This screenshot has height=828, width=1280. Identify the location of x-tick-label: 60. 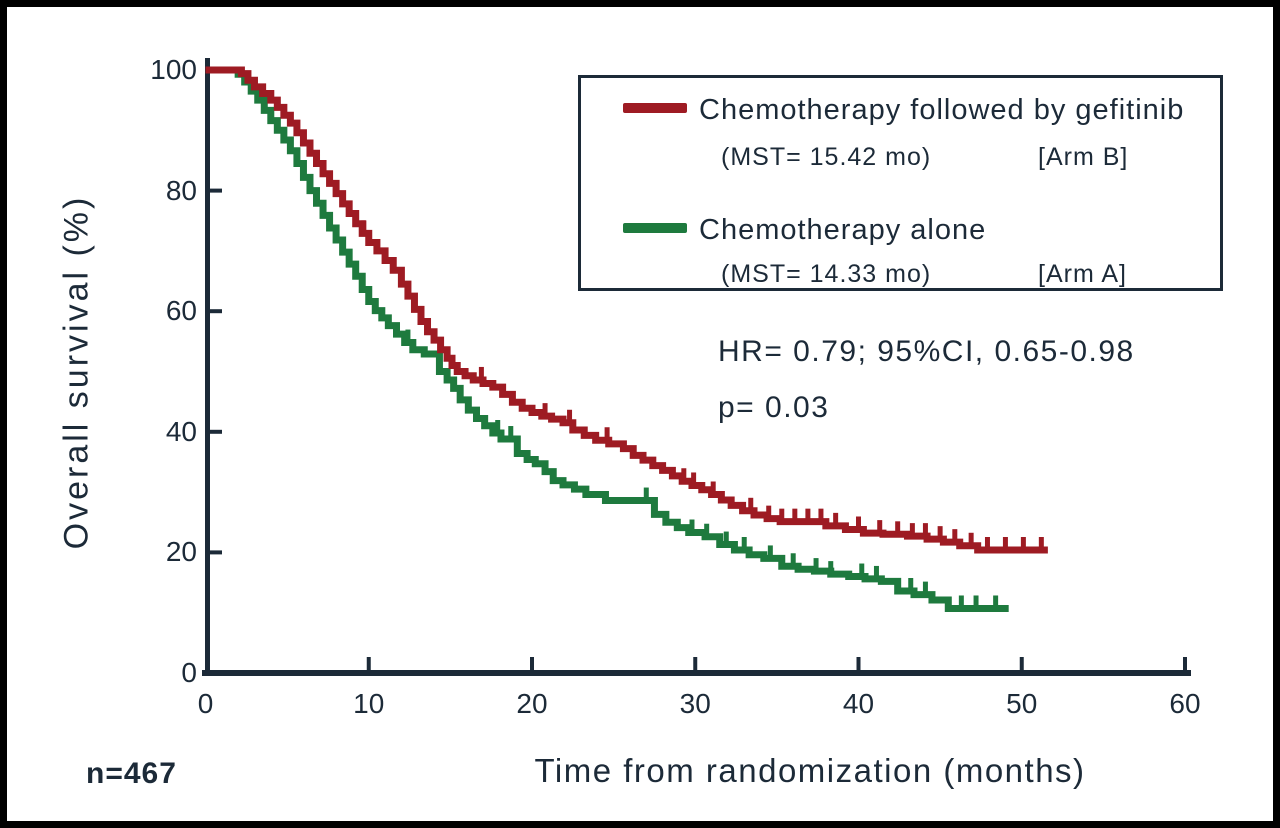
(1185, 703).